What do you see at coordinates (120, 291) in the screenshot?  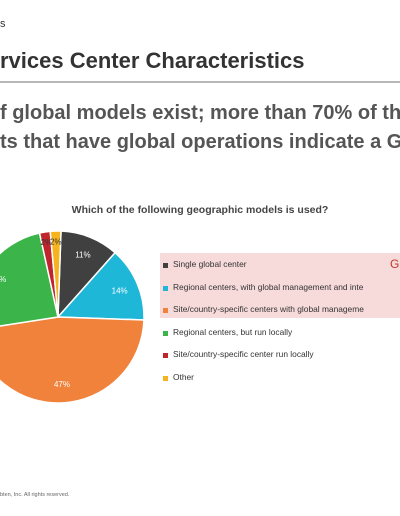 I see `pie-data-label-regional-centers-with-global-management-and-inte: 14%` at bounding box center [120, 291].